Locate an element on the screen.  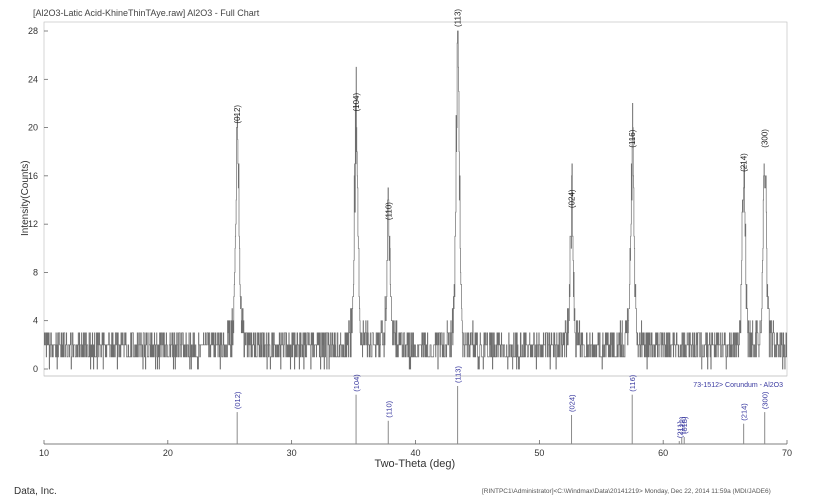
peak-label: (012) is located at coordinates (237, 114).